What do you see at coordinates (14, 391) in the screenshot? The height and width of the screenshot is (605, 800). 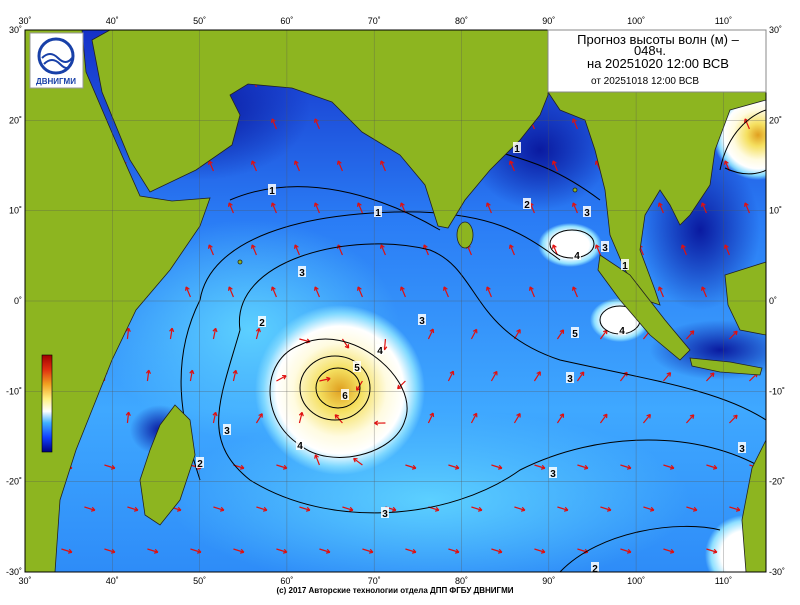 I see `lat-label: -10˚` at bounding box center [14, 391].